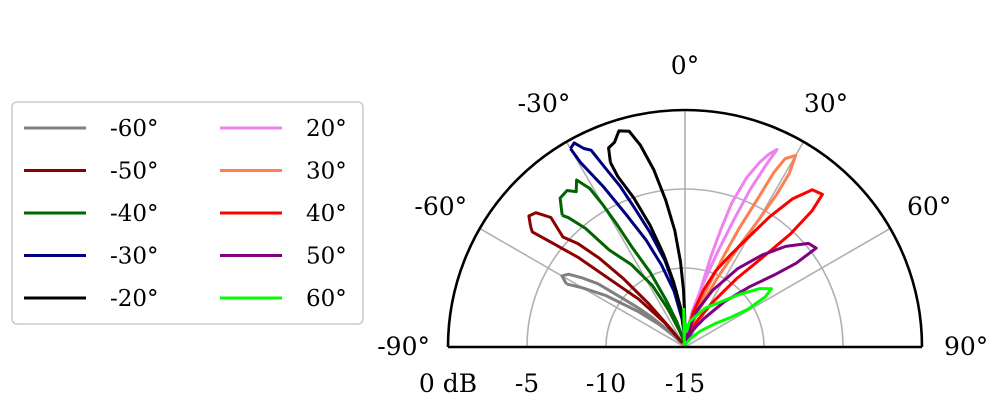  Describe the element at coordinates (448, 383) in the screenshot. I see `radial-tick-label: 0 dB` at that location.